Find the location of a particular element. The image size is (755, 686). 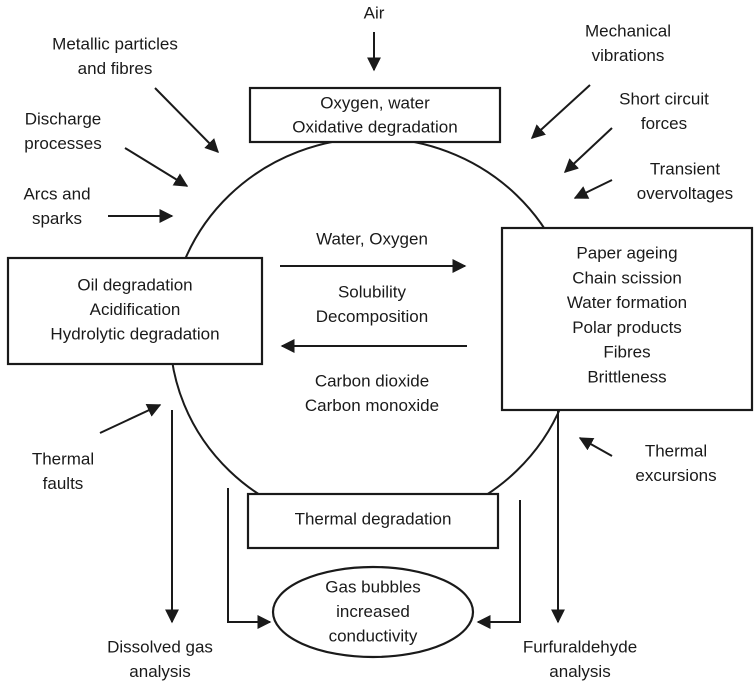

flow-label: Water, Oxygen is located at coordinates (372, 238).